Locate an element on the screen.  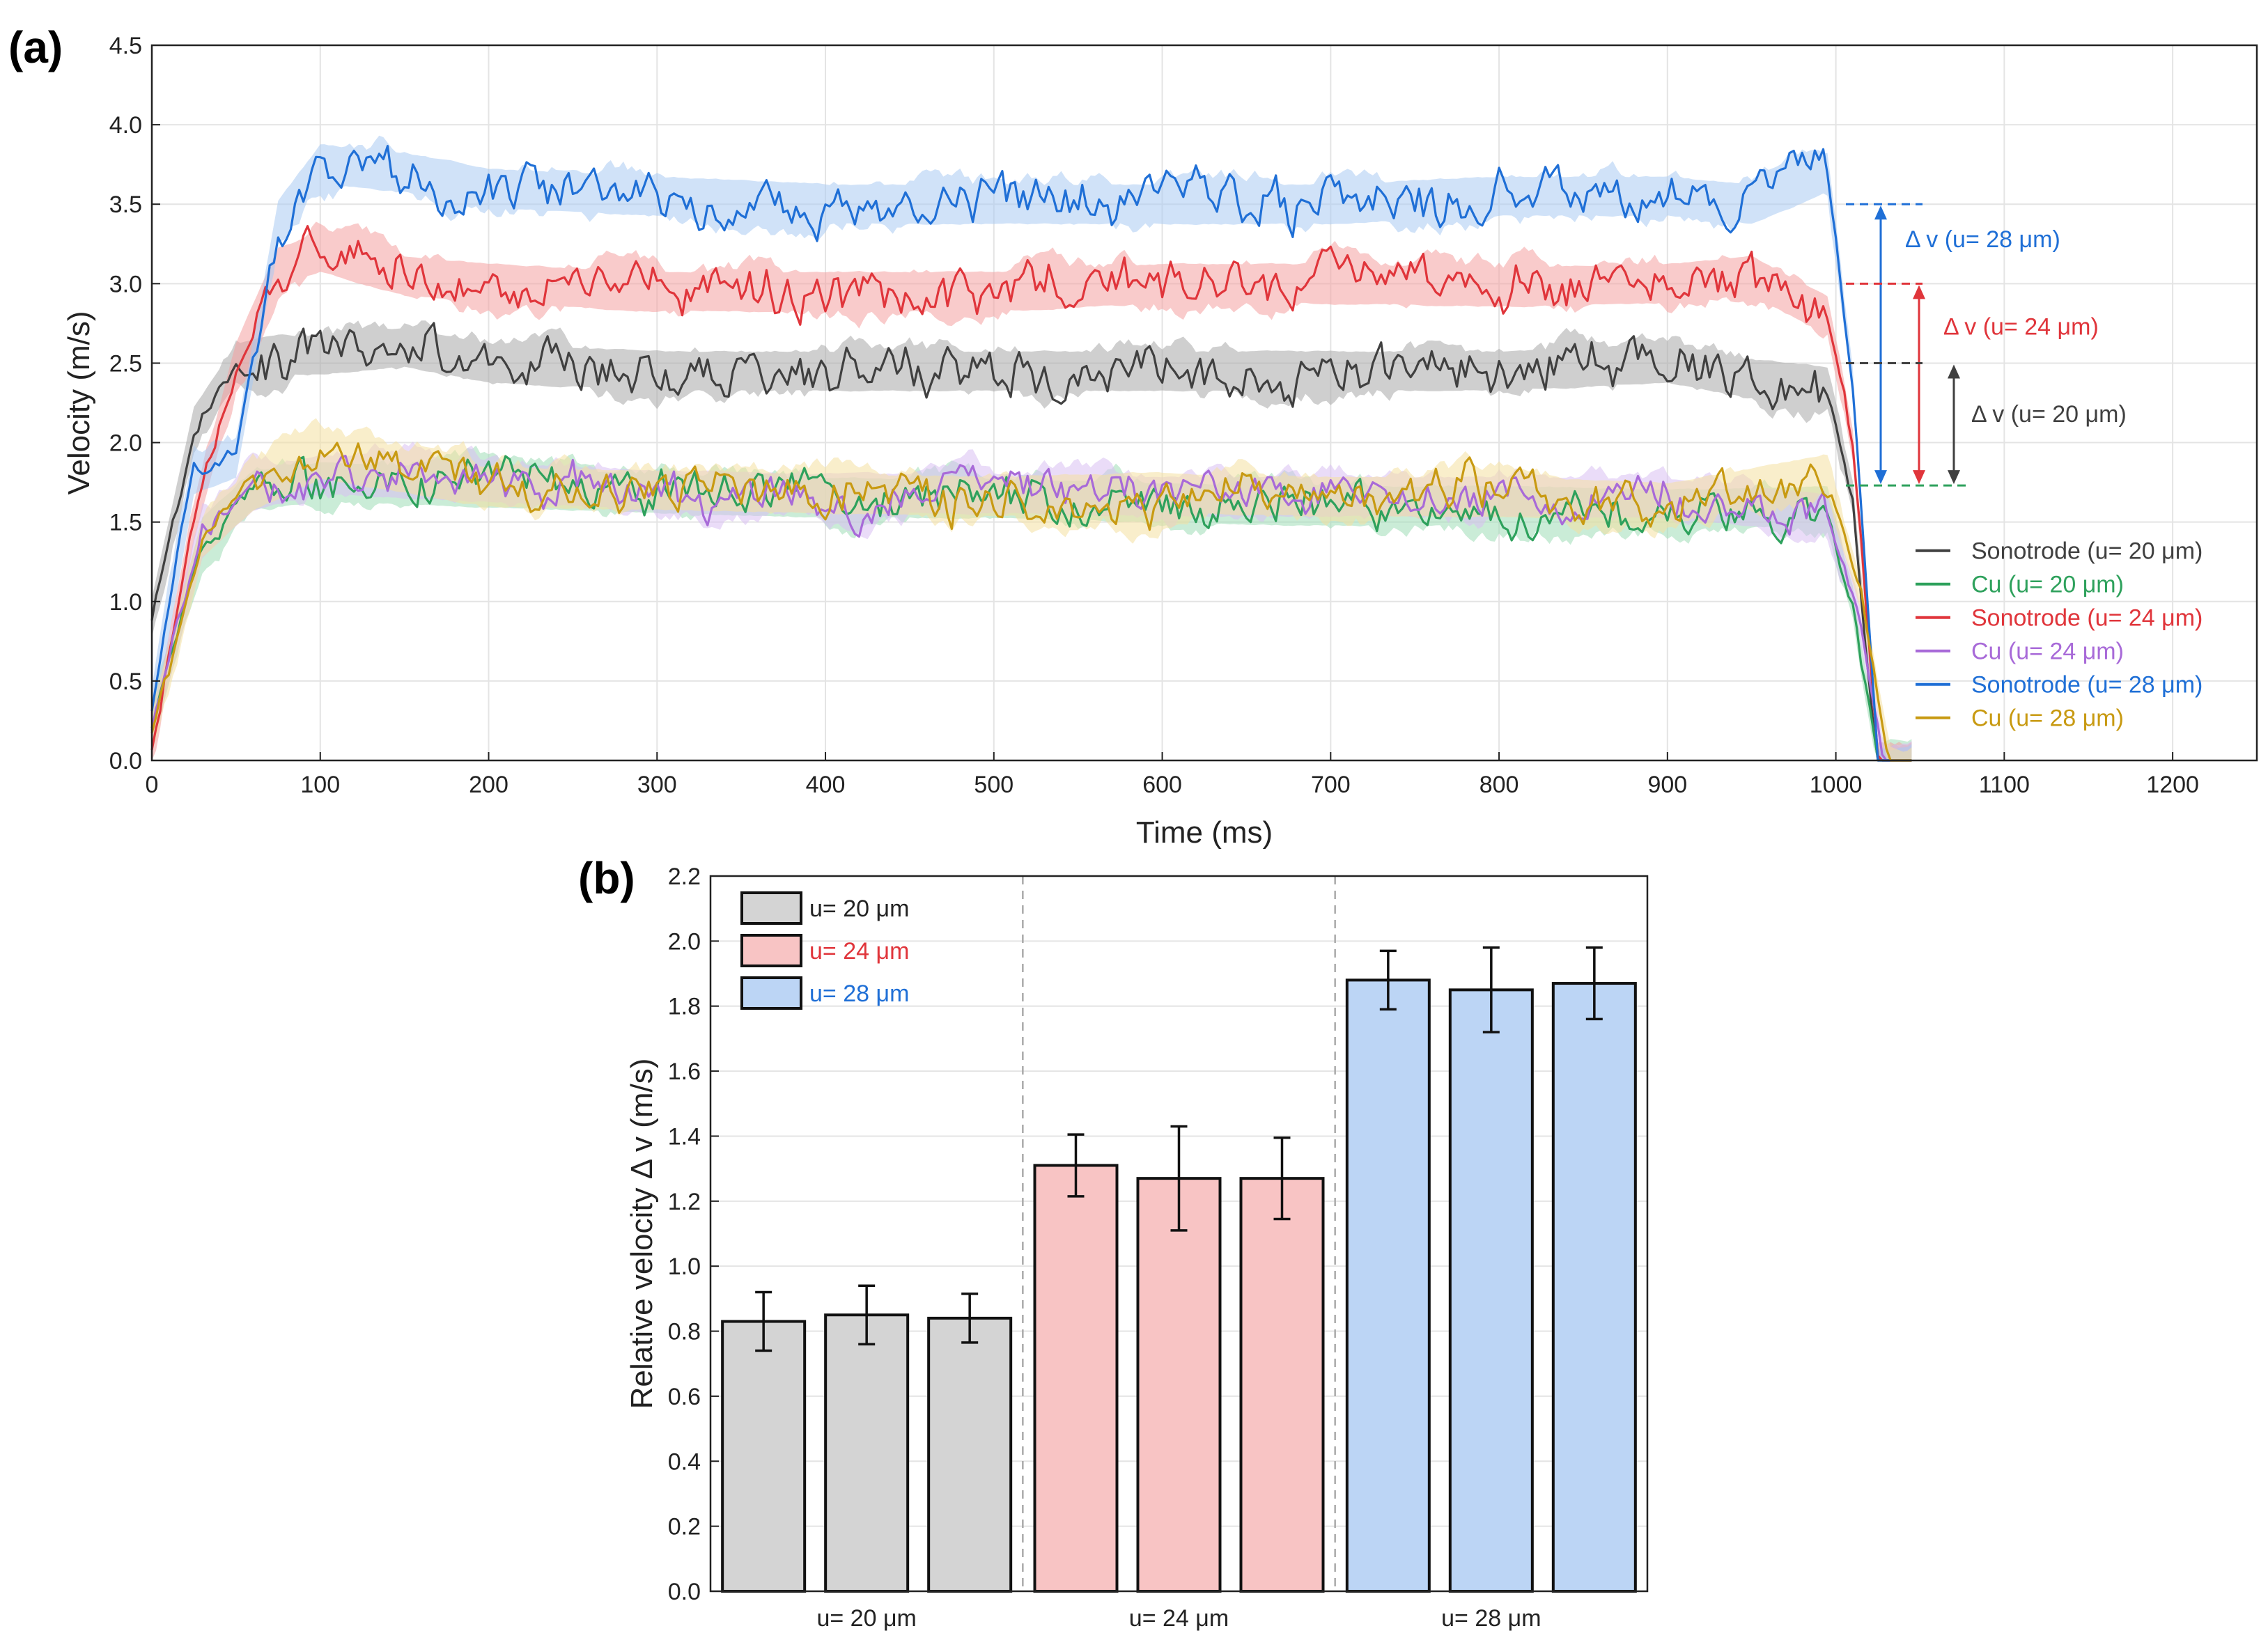
x-tick-label-4: 400 is located at coordinates (826, 785).